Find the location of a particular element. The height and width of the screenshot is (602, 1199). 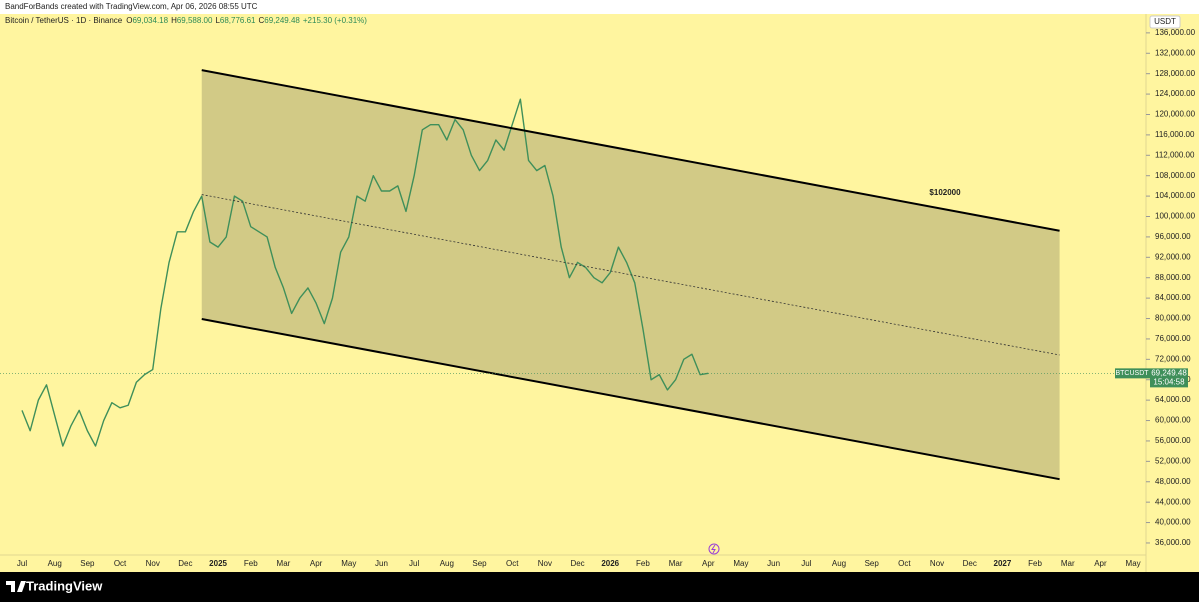

currency-box is located at coordinates (1165, 22).